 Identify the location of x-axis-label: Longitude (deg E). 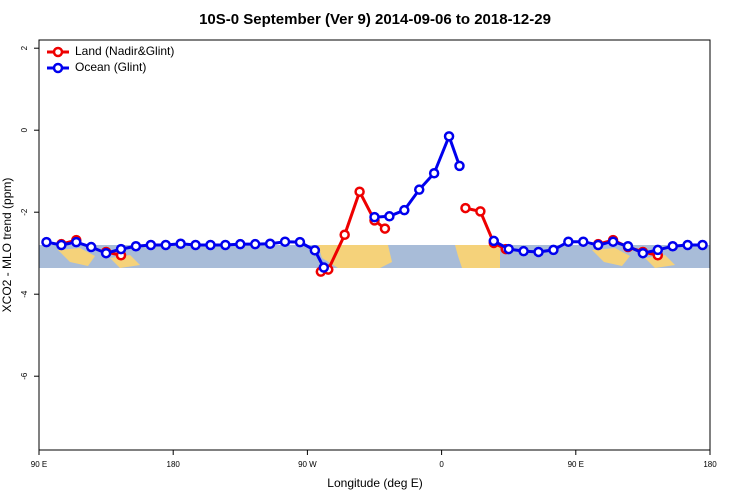
(374, 483).